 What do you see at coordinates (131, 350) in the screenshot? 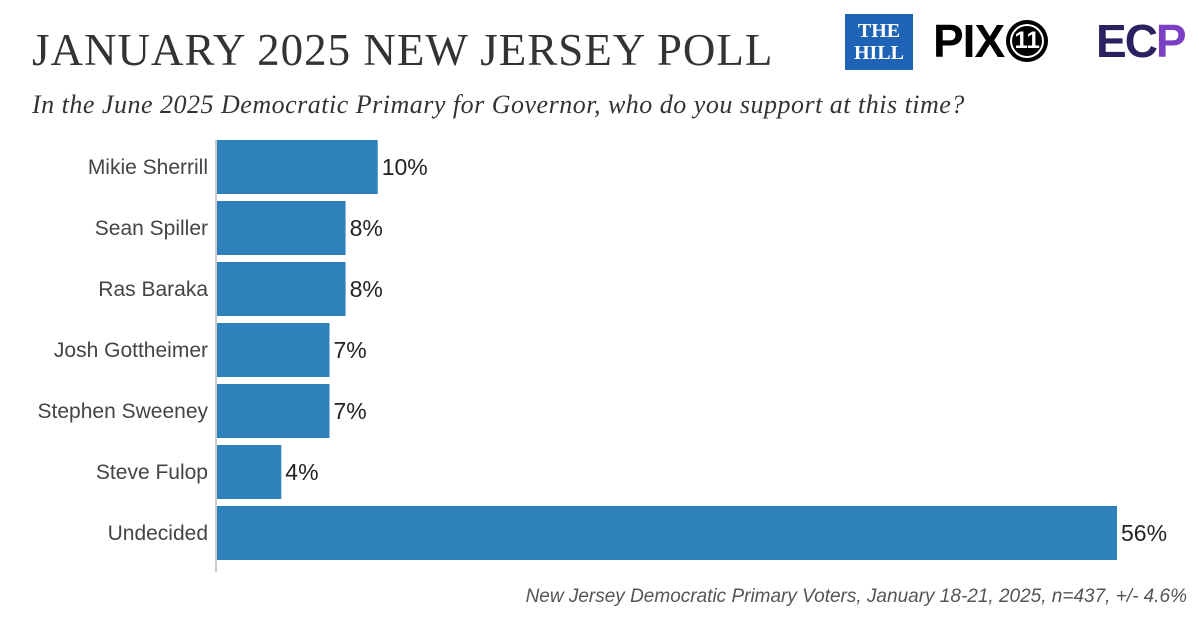
I see `category-label: Josh Gottheimer` at bounding box center [131, 350].